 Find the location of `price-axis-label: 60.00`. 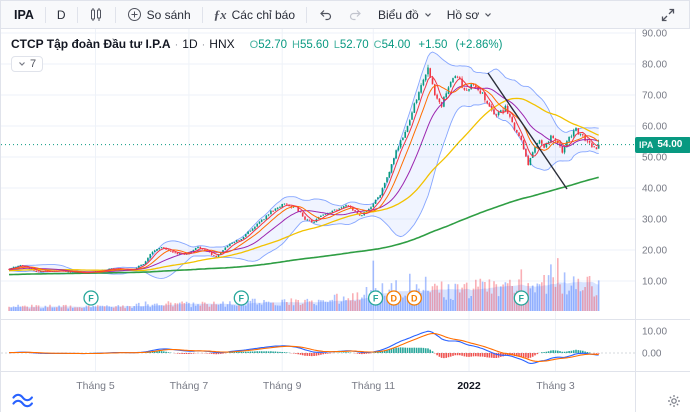

price-axis-label: 60.00 is located at coordinates (654, 127).